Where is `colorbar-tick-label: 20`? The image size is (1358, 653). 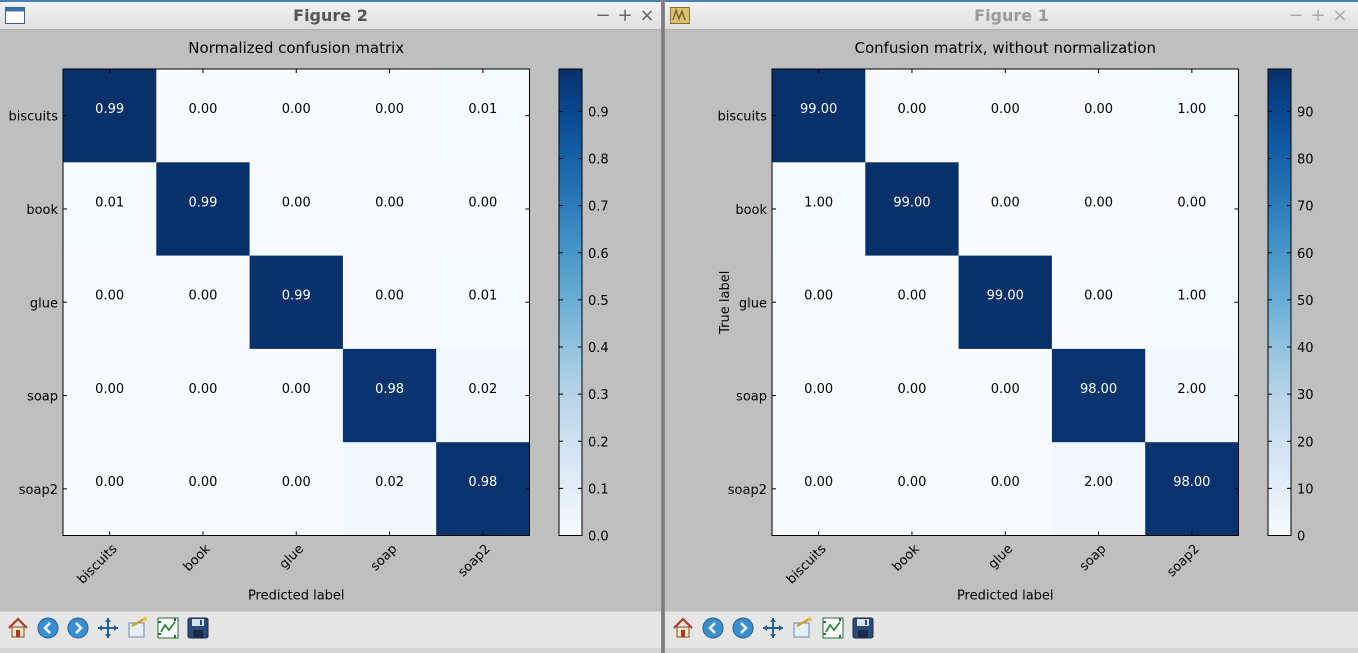 colorbar-tick-label: 20 is located at coordinates (1305, 442).